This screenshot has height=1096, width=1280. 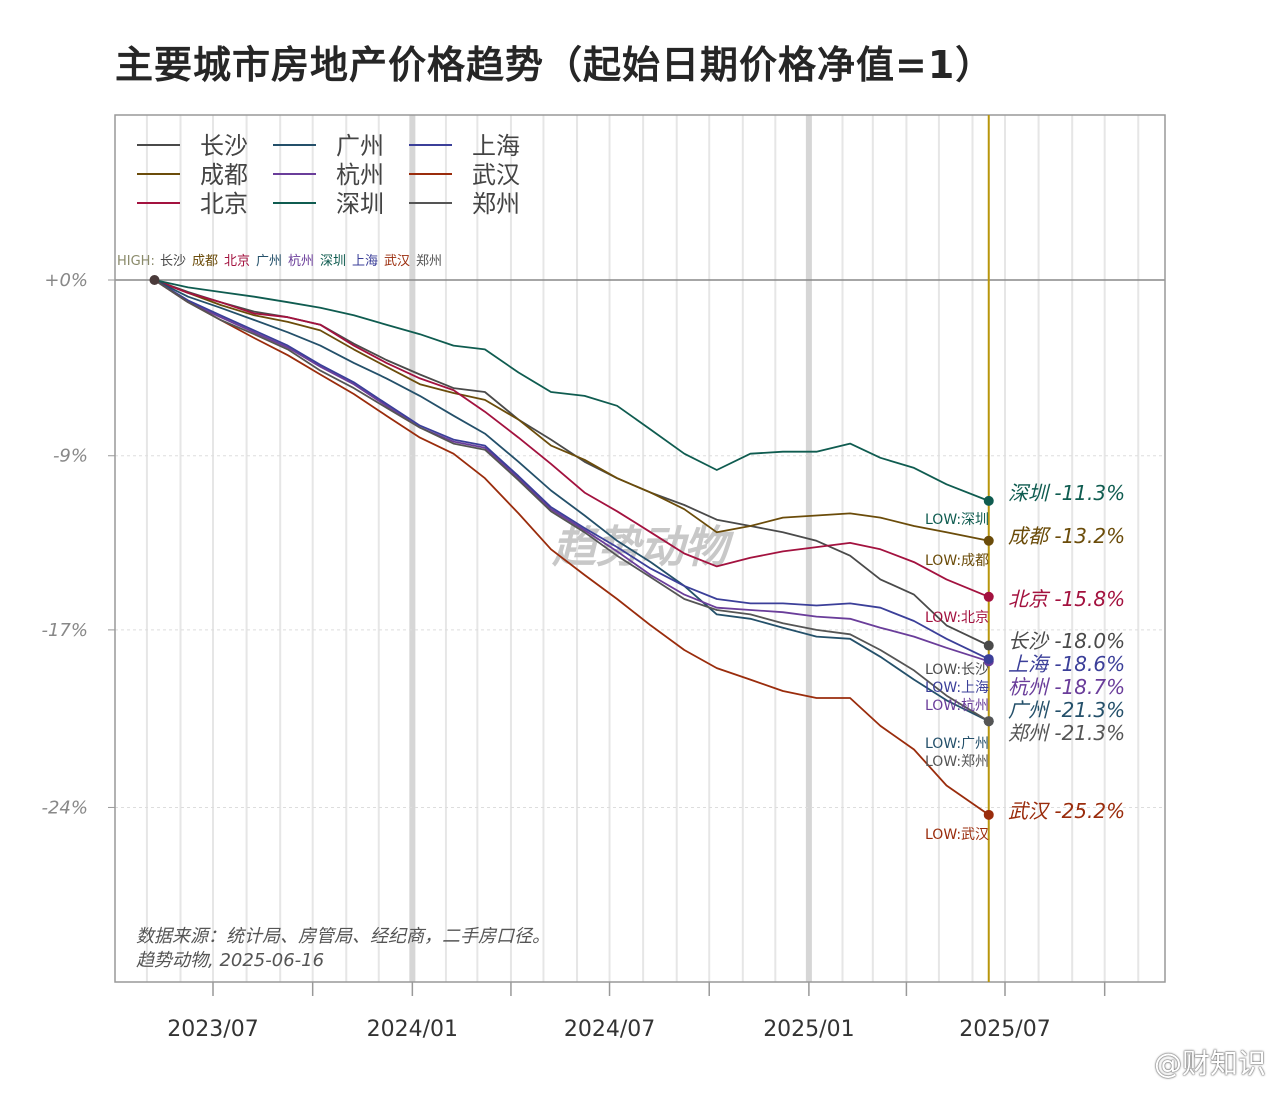 I want to click on x-tick-label: 2025/07, so click(x=1004, y=1029).